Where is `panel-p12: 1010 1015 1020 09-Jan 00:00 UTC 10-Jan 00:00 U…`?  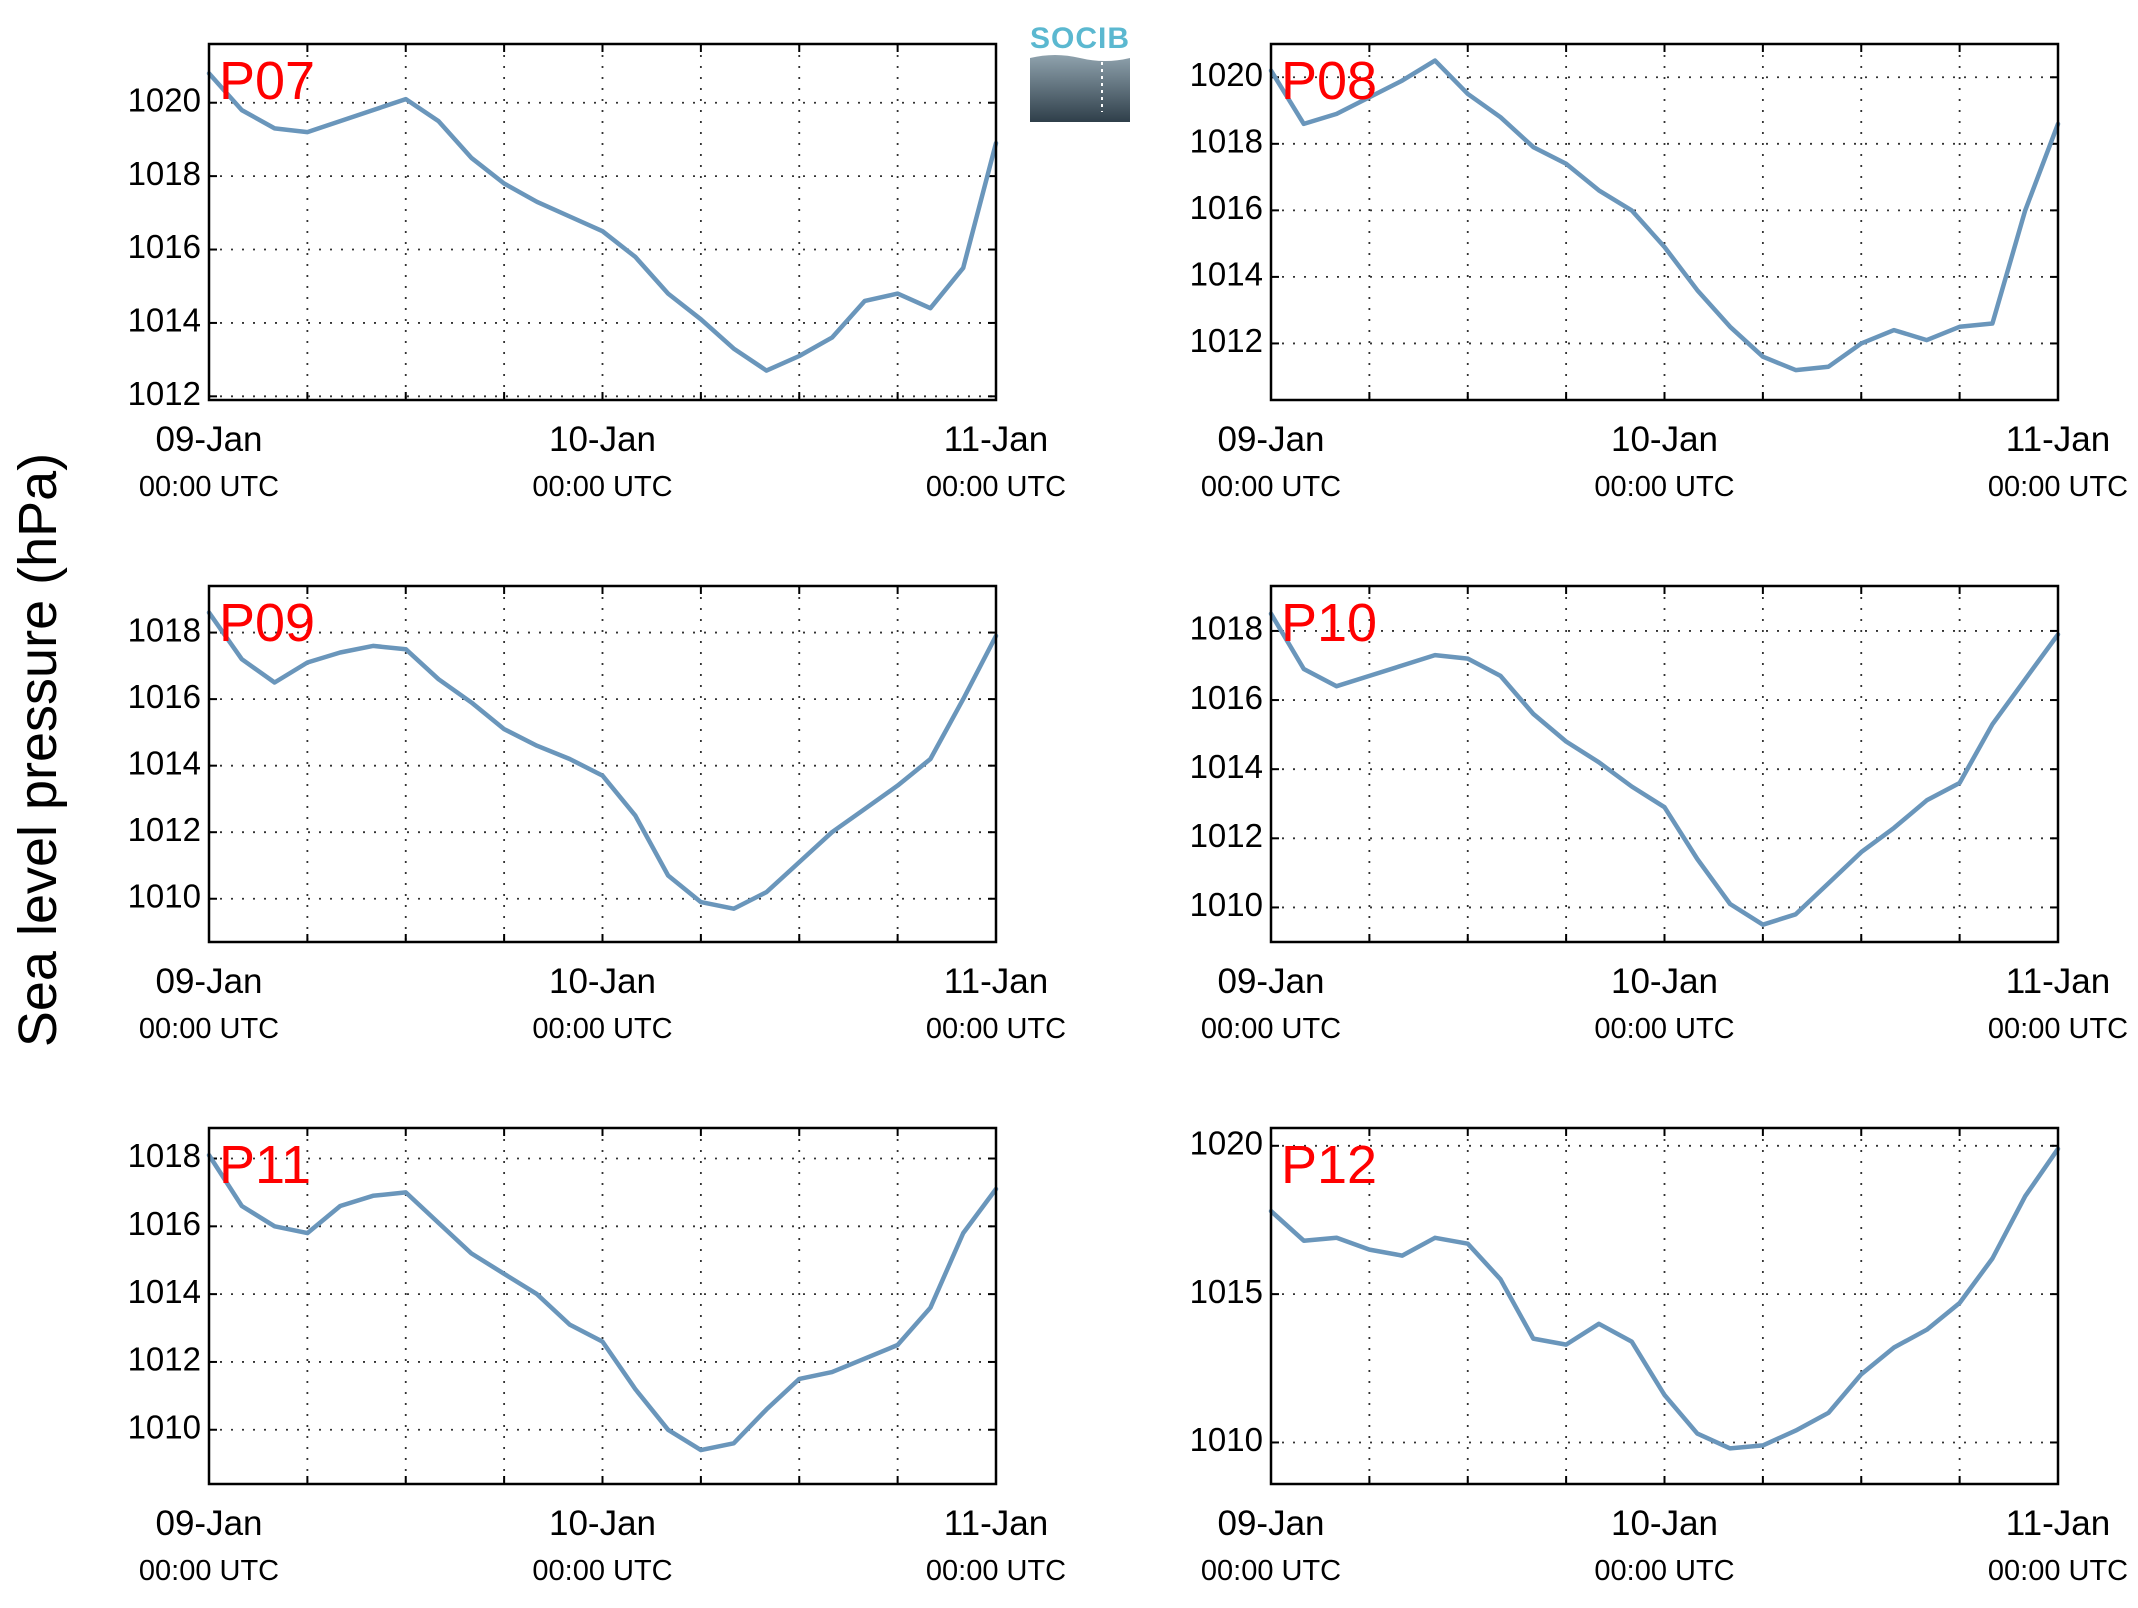
panel-p12: 1010 1015 1020 09-Jan 00:00 UTC 10-Jan 00:00 U… is located at coordinates (1659, 1356).